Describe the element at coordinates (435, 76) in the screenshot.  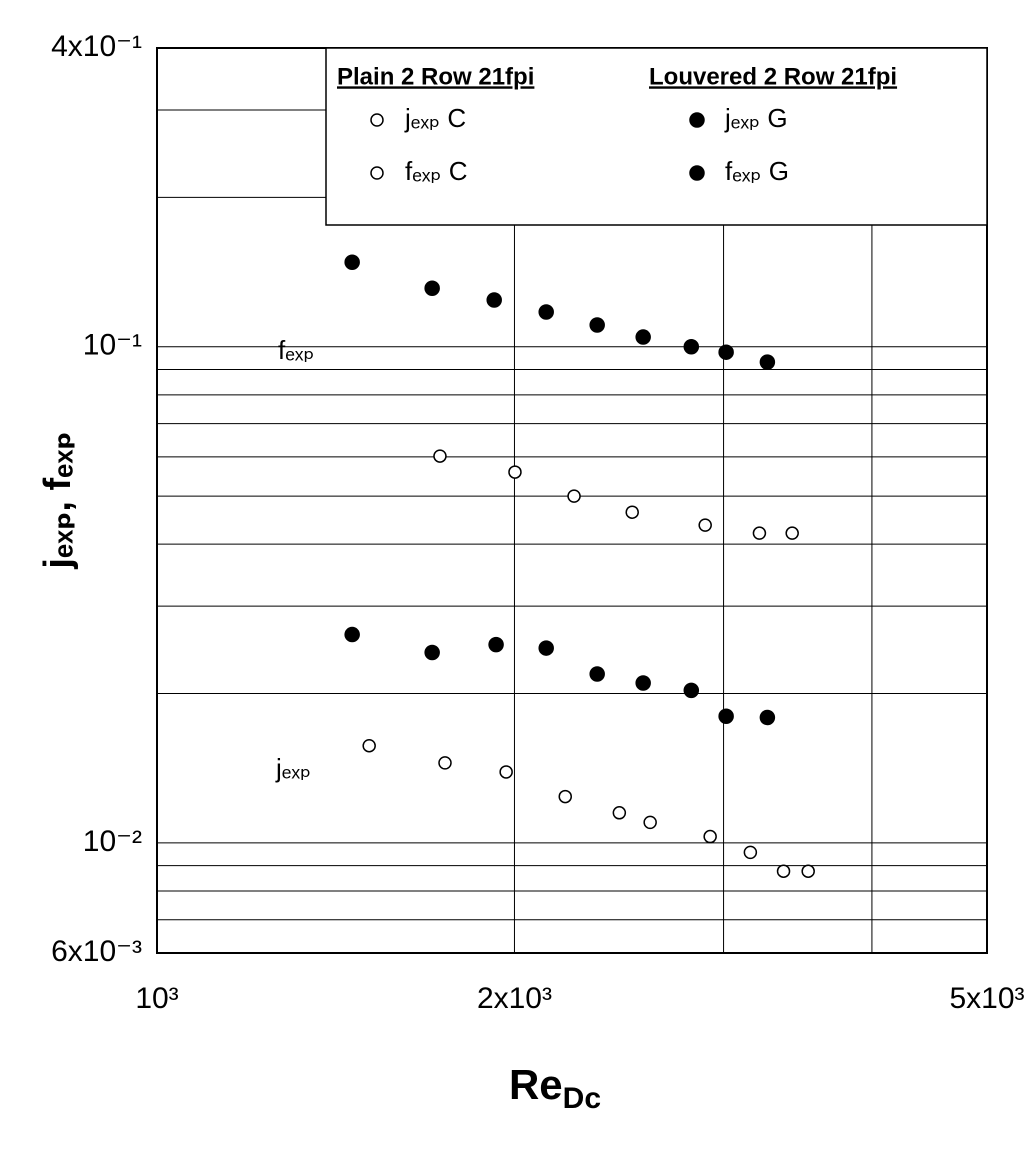
I see `legend-title: Plain 2 Row 21fpi` at that location.